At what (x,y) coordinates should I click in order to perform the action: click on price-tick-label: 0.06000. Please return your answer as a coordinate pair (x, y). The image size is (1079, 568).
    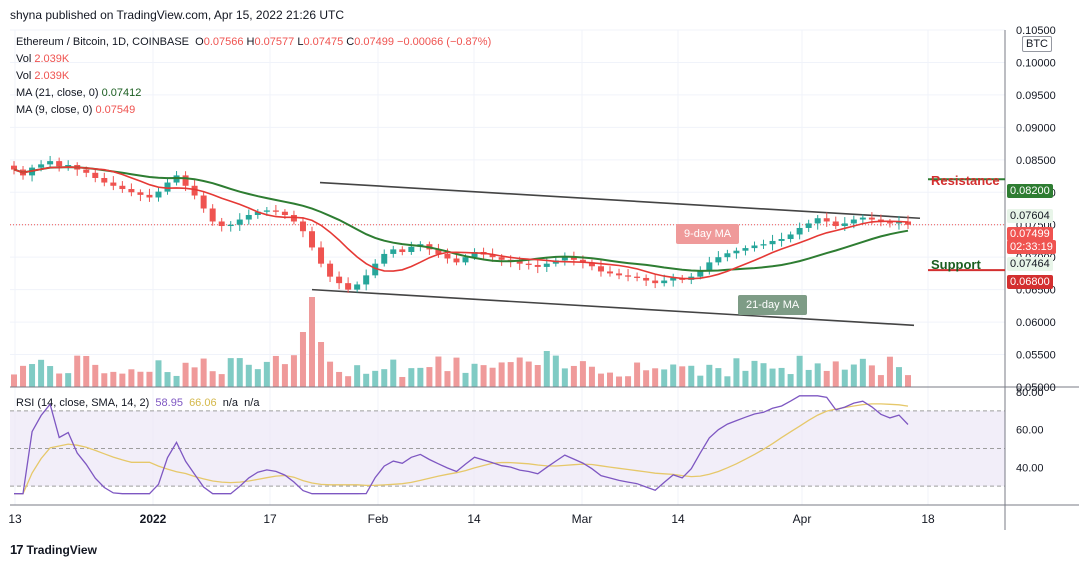
    Looking at the image, I should click on (1036, 323).